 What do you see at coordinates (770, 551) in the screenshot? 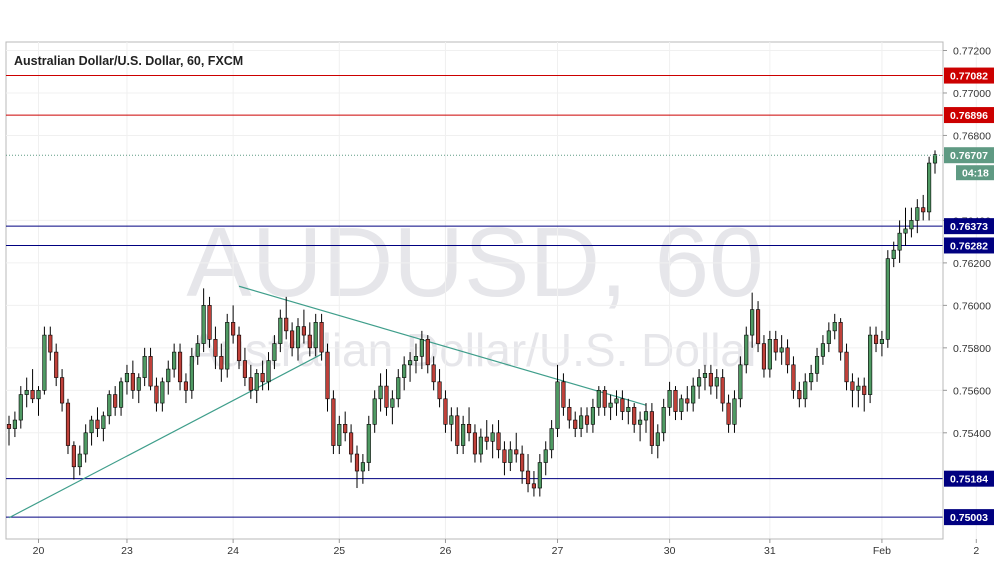
I see `x-tick-label: 31` at bounding box center [770, 551].